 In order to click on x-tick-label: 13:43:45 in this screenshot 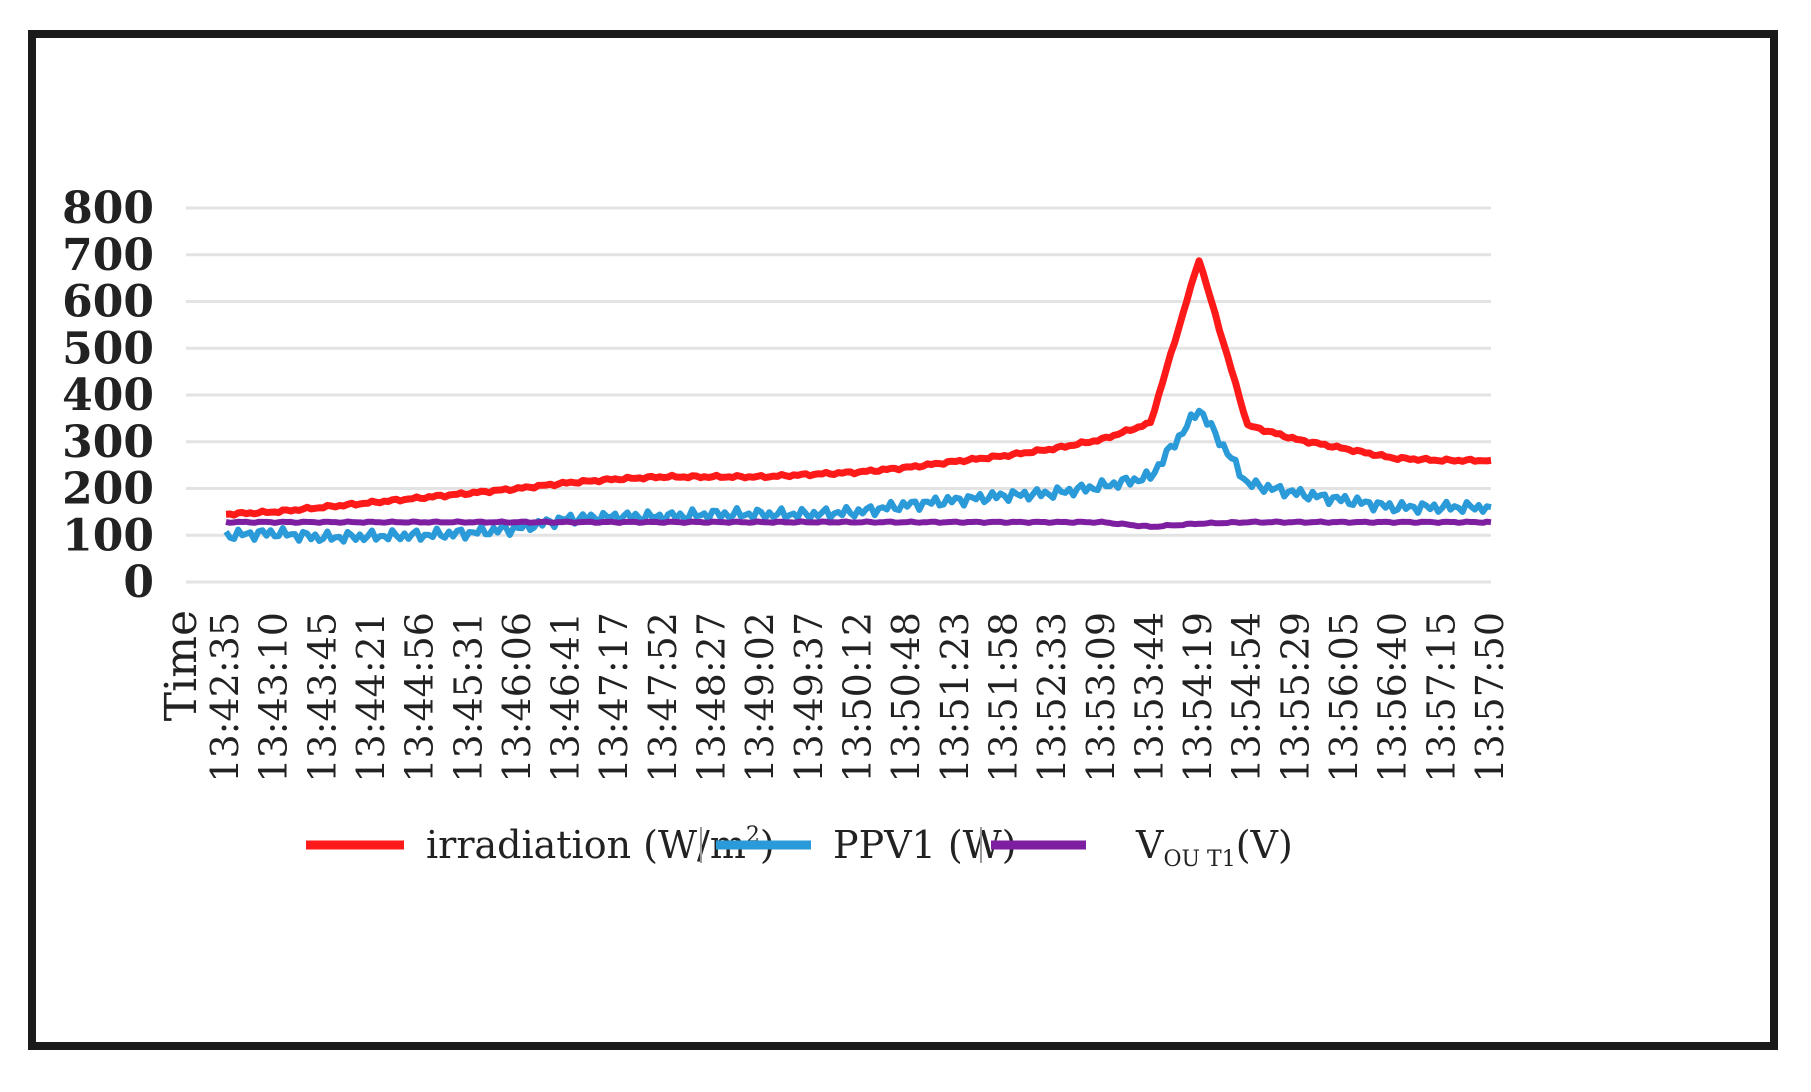, I will do `click(322, 697)`.